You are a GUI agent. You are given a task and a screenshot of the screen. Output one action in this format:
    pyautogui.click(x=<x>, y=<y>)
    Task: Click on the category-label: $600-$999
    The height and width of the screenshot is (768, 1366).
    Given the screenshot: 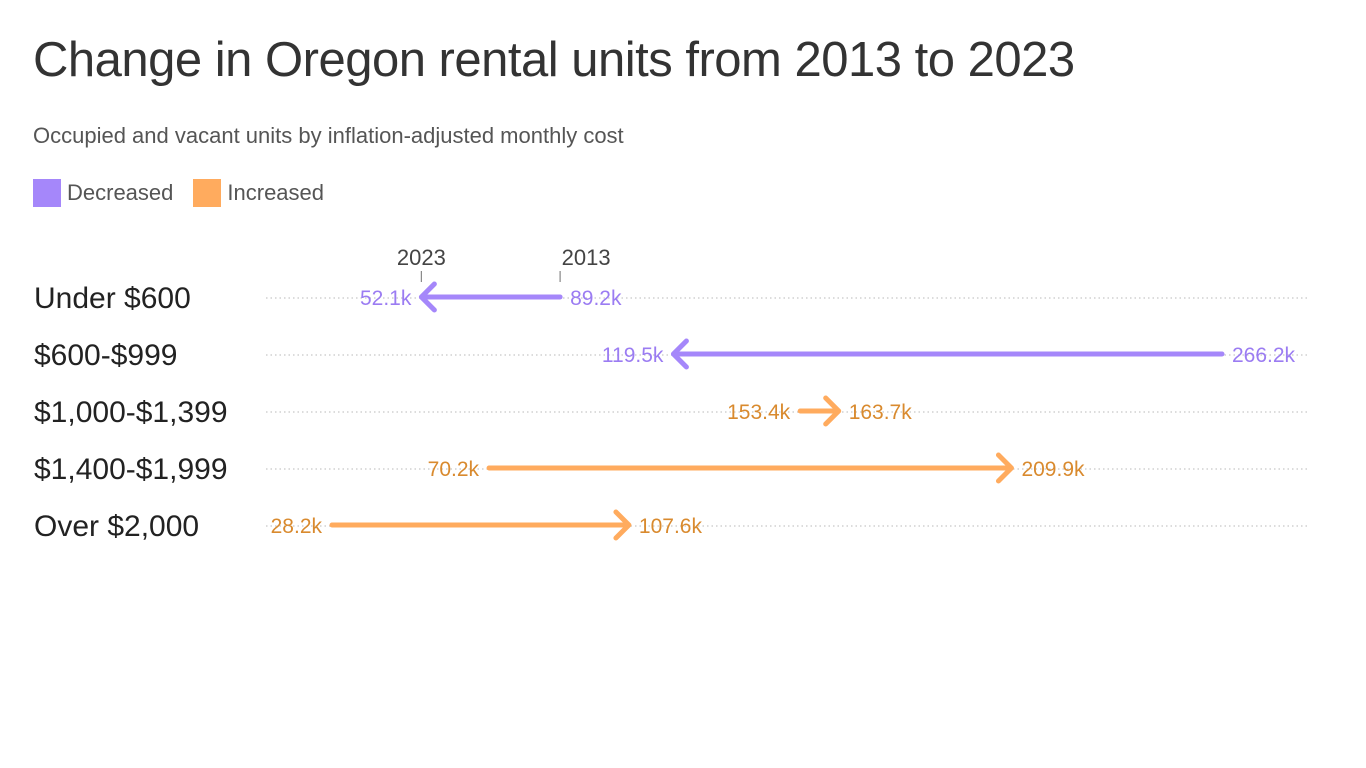 What is the action you would take?
    pyautogui.click(x=105, y=355)
    